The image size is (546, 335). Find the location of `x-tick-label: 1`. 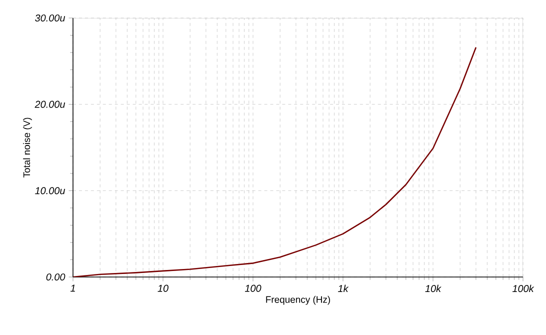

x-tick-label: 1 is located at coordinates (72, 288).